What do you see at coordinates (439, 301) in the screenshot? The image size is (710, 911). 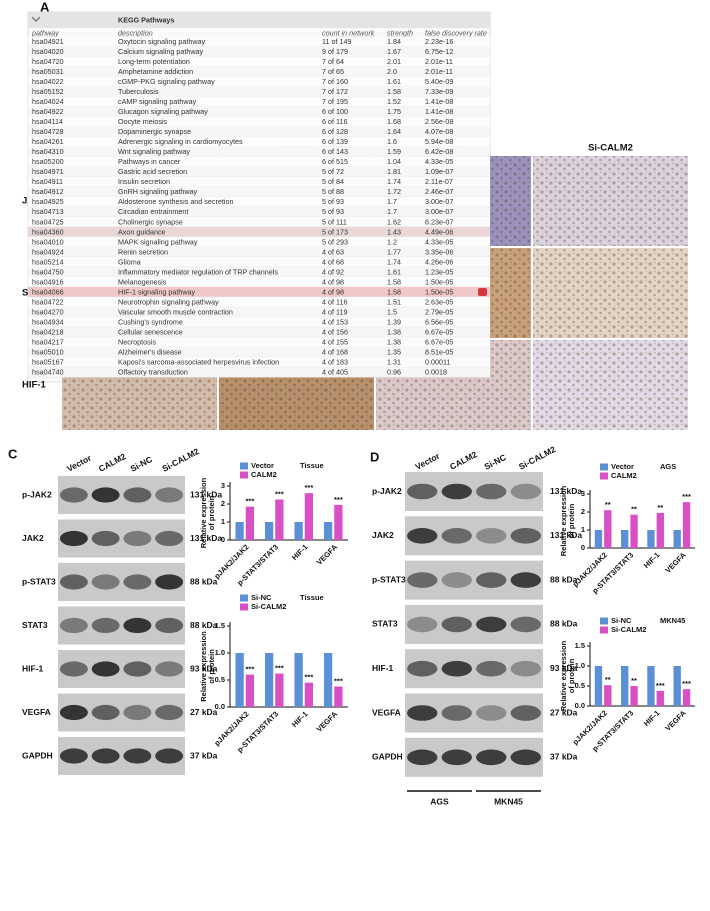 I see `table-cell: 2.63e-05` at bounding box center [439, 301].